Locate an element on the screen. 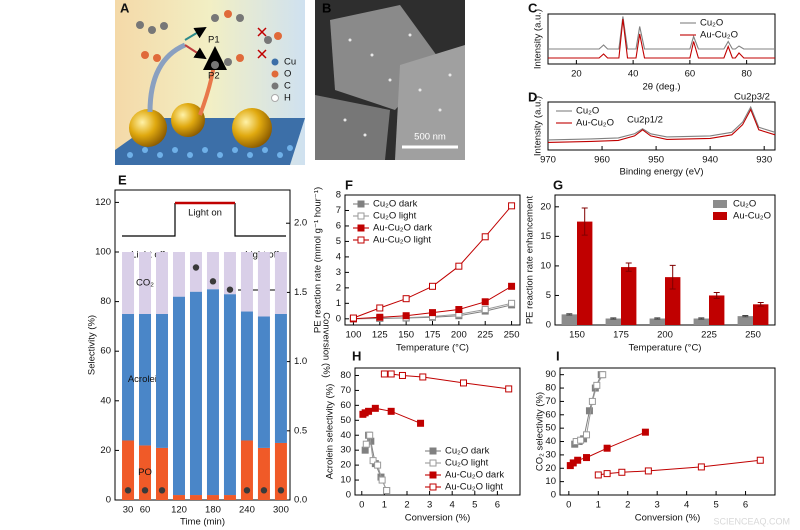  x-tick-label: 240 is located at coordinates (247, 510).